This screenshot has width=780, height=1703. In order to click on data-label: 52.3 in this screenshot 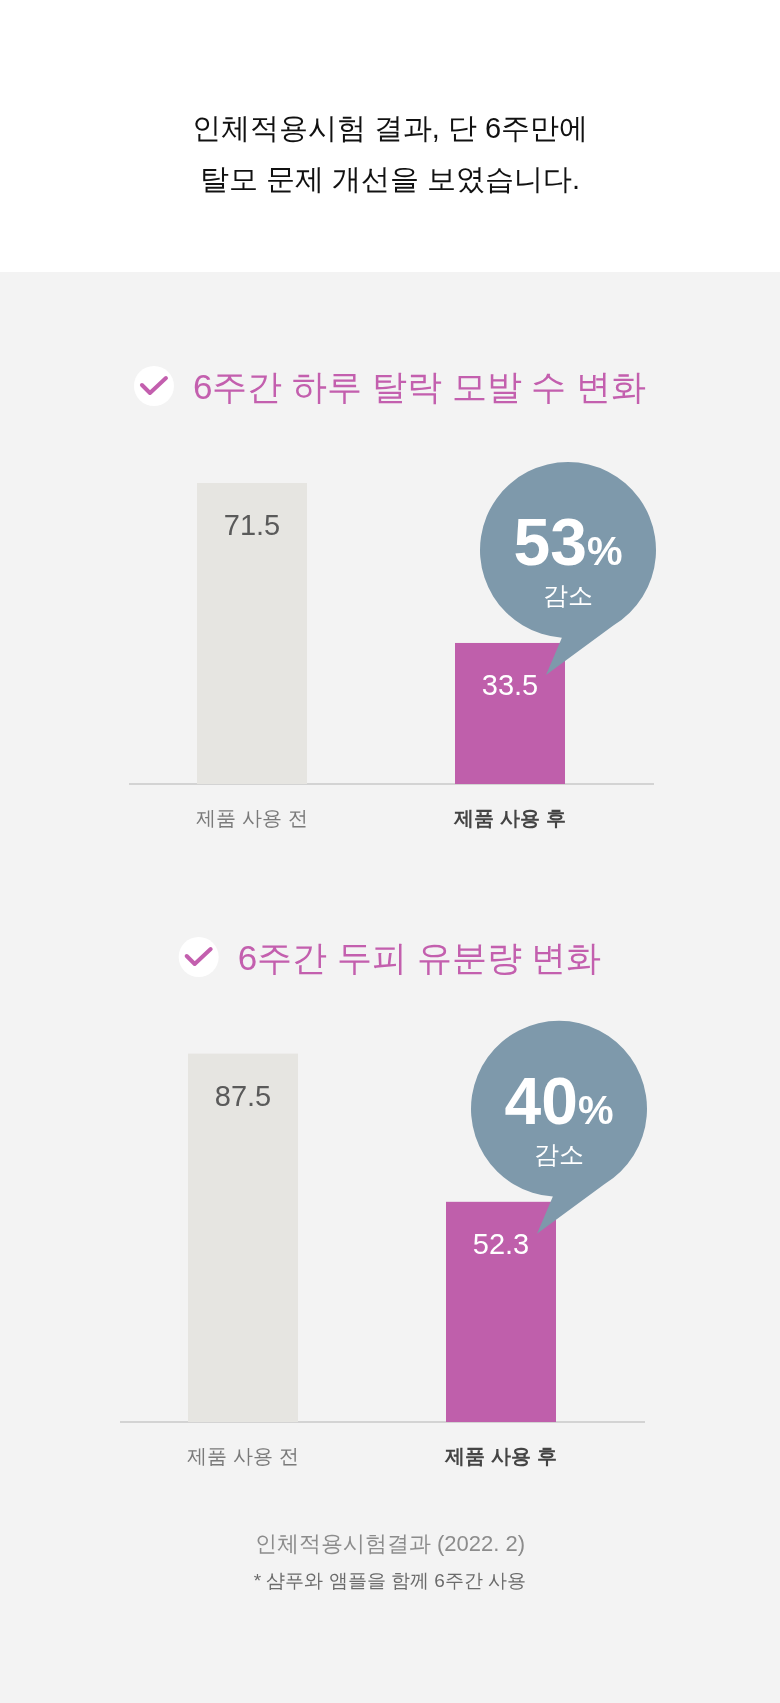, I will do `click(501, 1243)`.